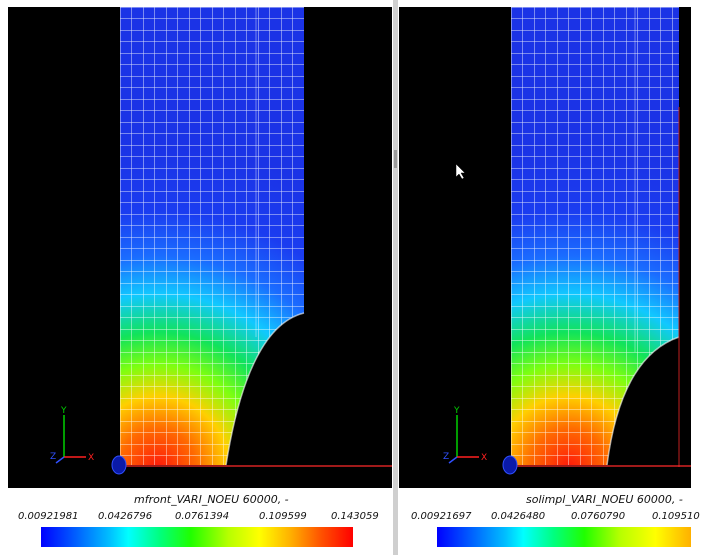 This screenshot has height=555, width=704. I want to click on splitter-handle, so click(395, 159).